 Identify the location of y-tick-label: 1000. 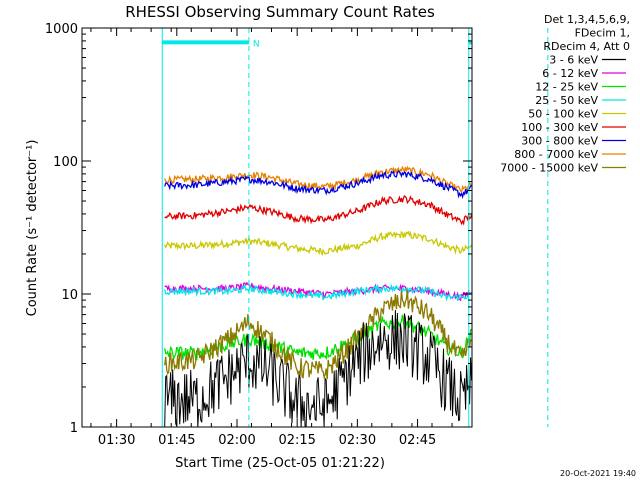
(61, 29).